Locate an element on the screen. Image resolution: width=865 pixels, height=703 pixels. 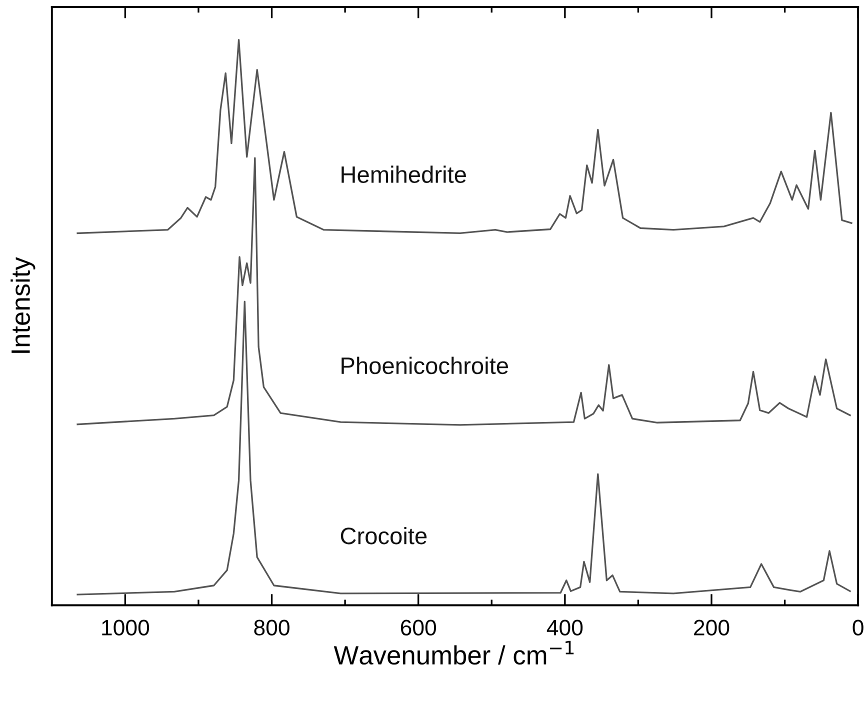
x-tick-label: 800 is located at coordinates (272, 628).